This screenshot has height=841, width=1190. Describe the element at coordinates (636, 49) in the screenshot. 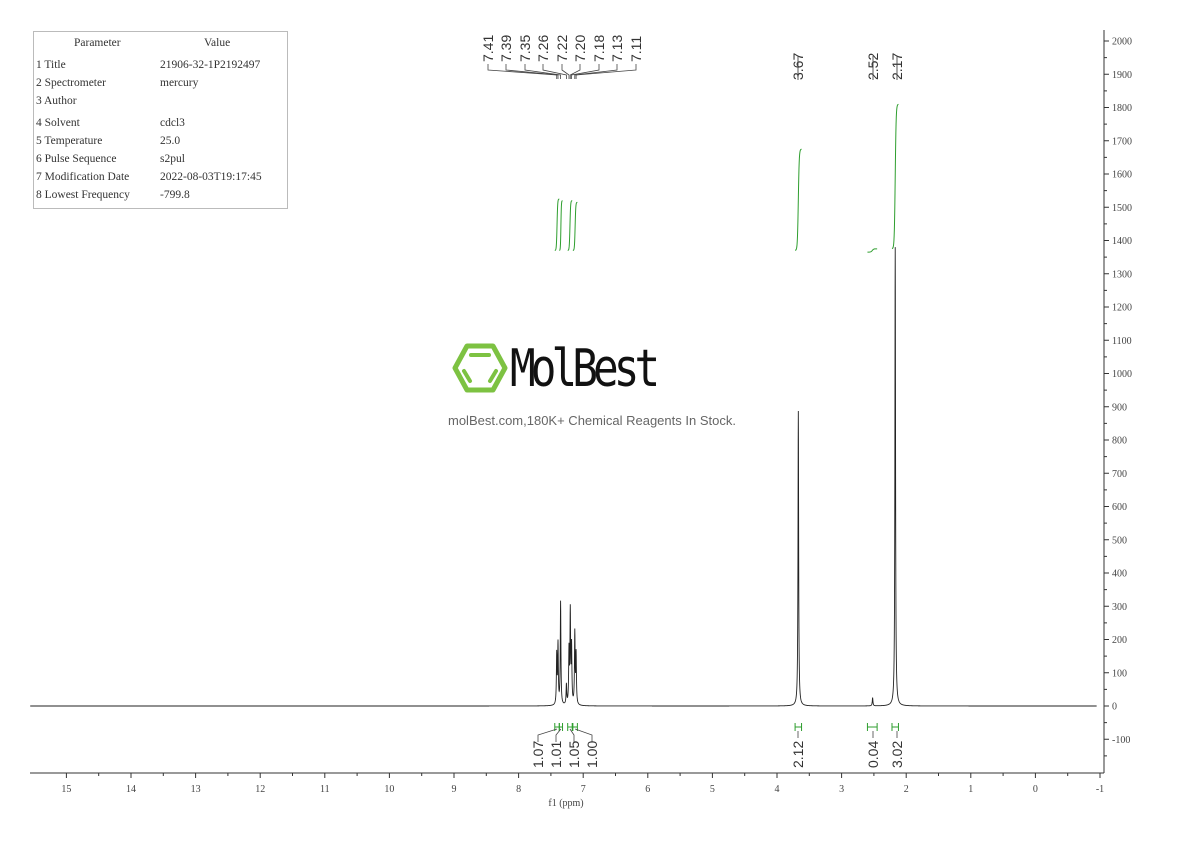

I see `peak-label: 7.11` at that location.